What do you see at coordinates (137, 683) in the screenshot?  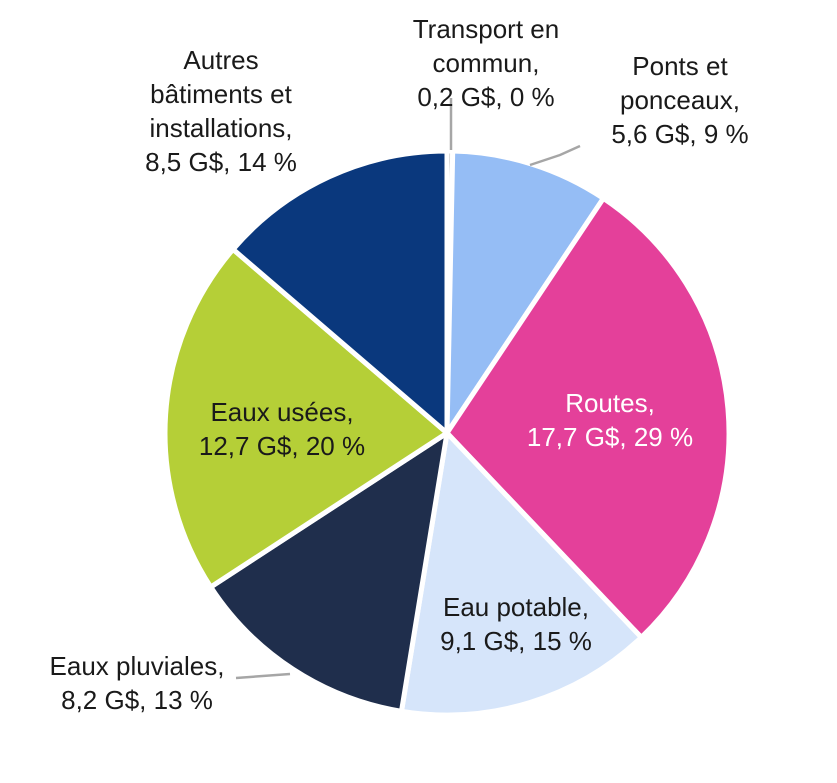 I see `slice-label: Eaux pluviales, 8,2 G$, 13 %` at bounding box center [137, 683].